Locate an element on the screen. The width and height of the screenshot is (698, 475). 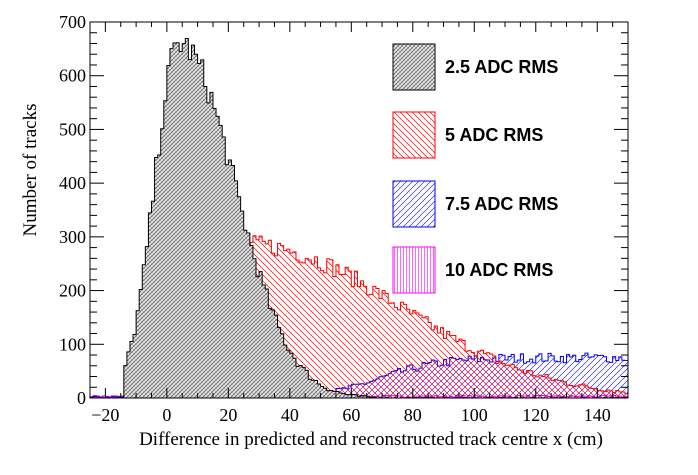
y-tick-label: 200 is located at coordinates (72, 291).